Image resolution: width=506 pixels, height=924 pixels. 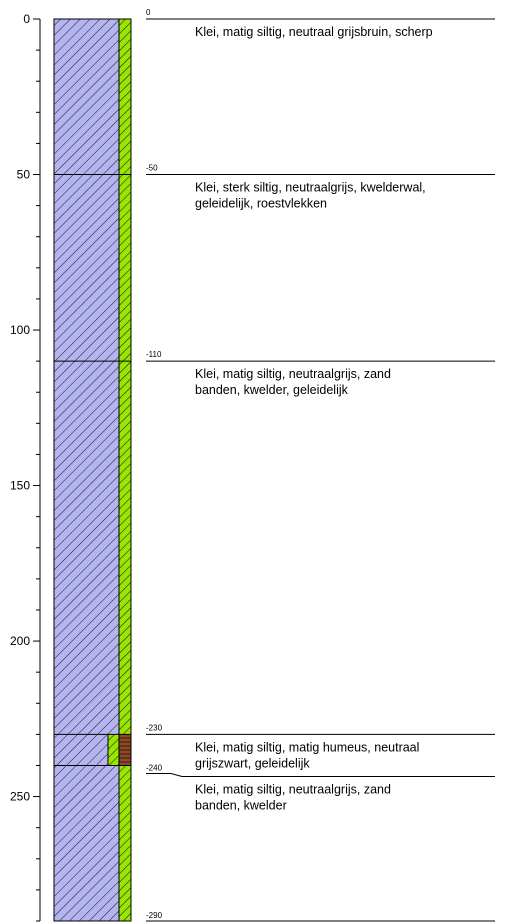 I want to click on layer-description-line: banden, kwelder, so click(x=241, y=805).